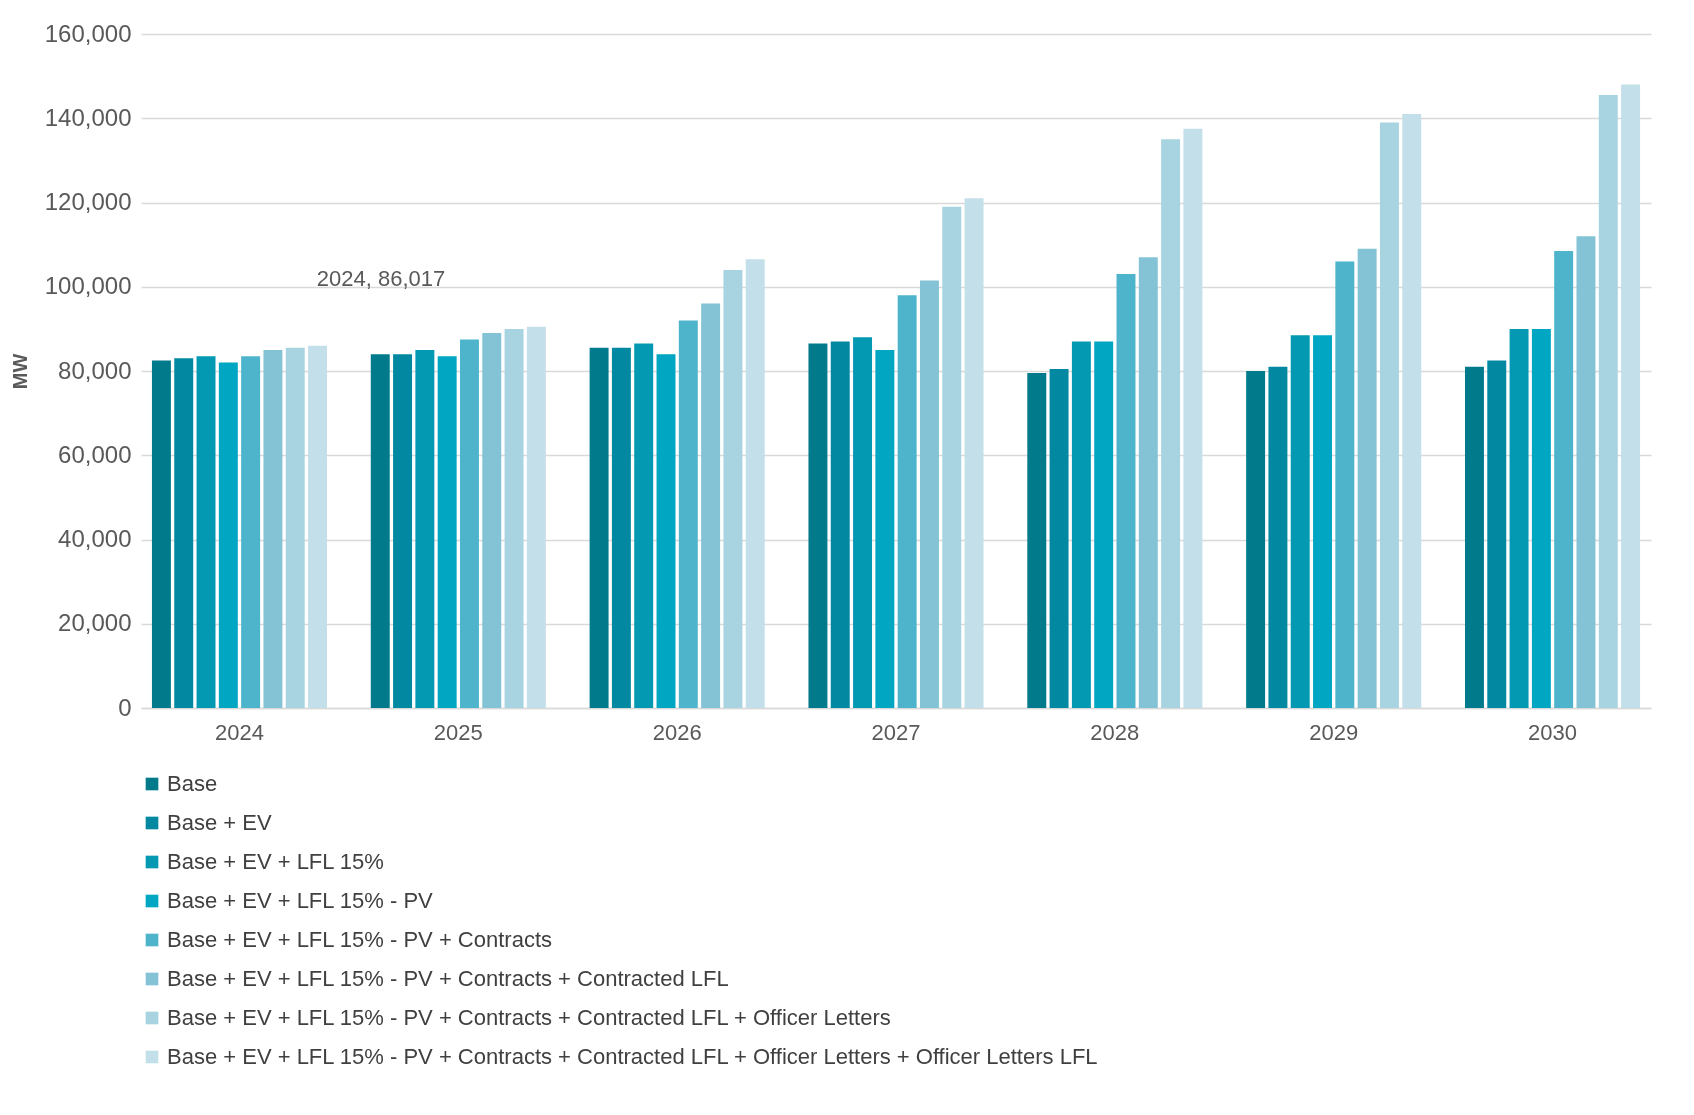  What do you see at coordinates (275, 861) in the screenshot?
I see `legend-label: Base + EV + LFL 15%` at bounding box center [275, 861].